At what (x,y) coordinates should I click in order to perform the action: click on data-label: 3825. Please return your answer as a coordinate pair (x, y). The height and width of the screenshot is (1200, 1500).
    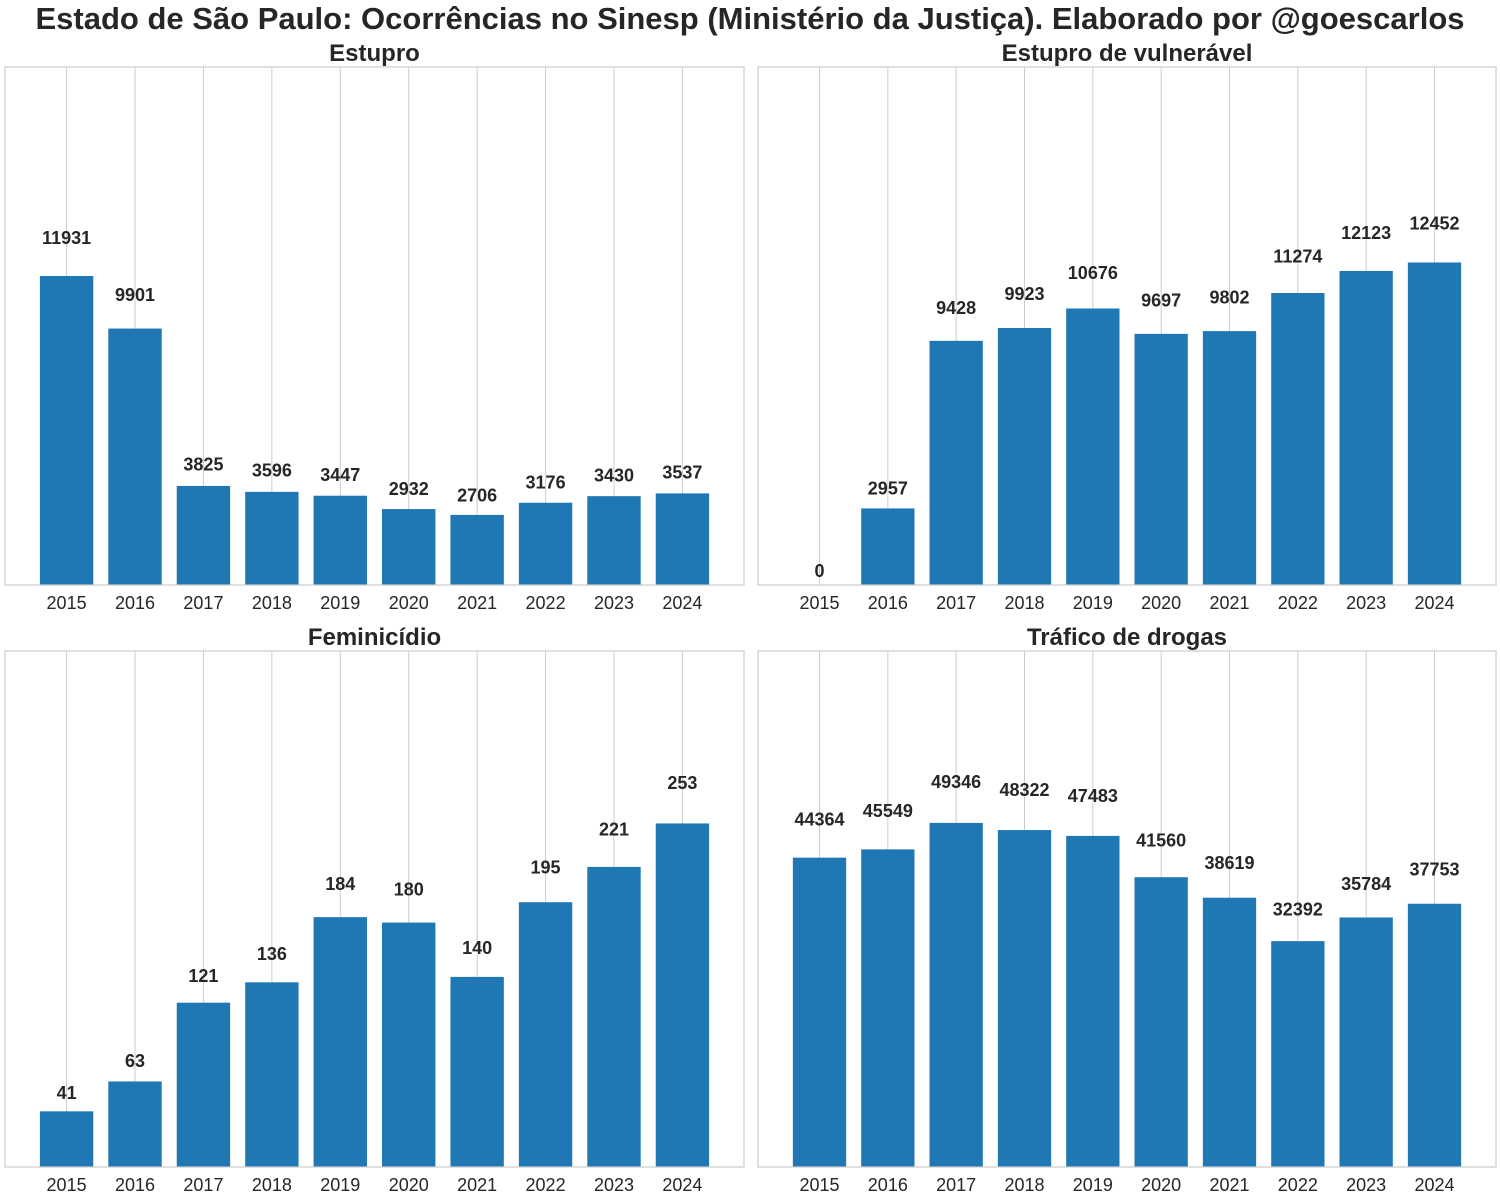
    Looking at the image, I should click on (203, 464).